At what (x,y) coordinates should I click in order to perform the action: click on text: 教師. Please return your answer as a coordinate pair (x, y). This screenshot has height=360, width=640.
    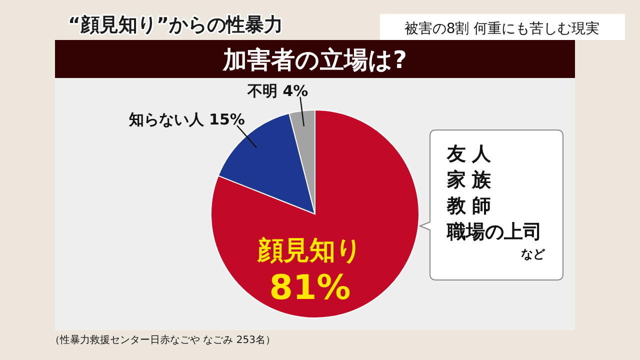
    Looking at the image, I should click on (471, 206).